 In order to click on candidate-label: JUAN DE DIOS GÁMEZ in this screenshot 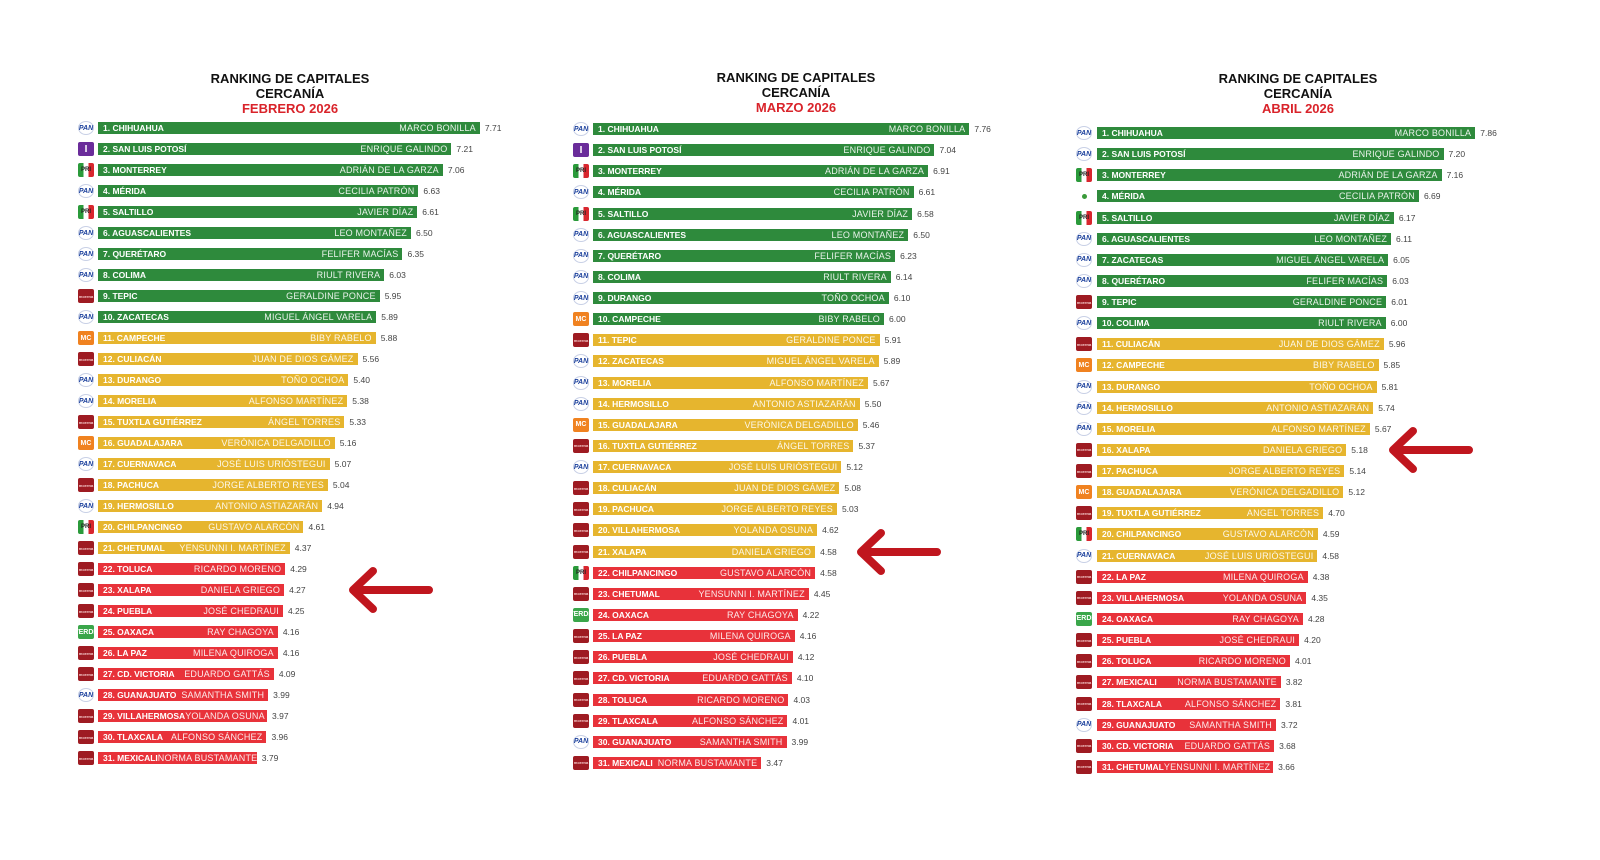, I will do `click(1329, 344)`.